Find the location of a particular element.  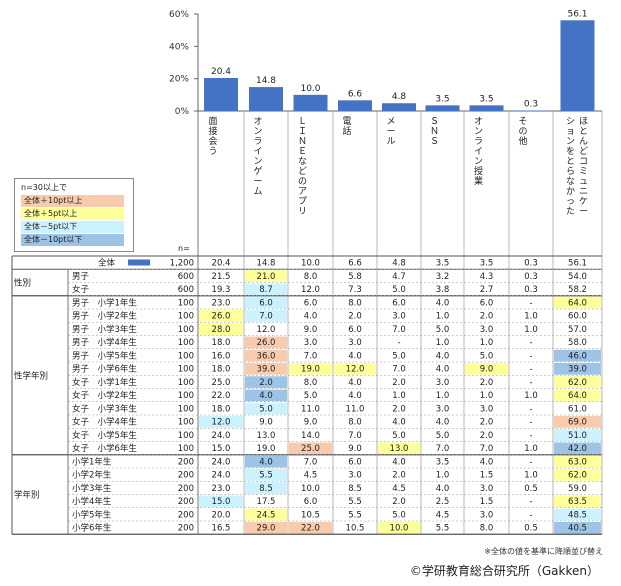

row-value: 11.0 is located at coordinates (355, 409).